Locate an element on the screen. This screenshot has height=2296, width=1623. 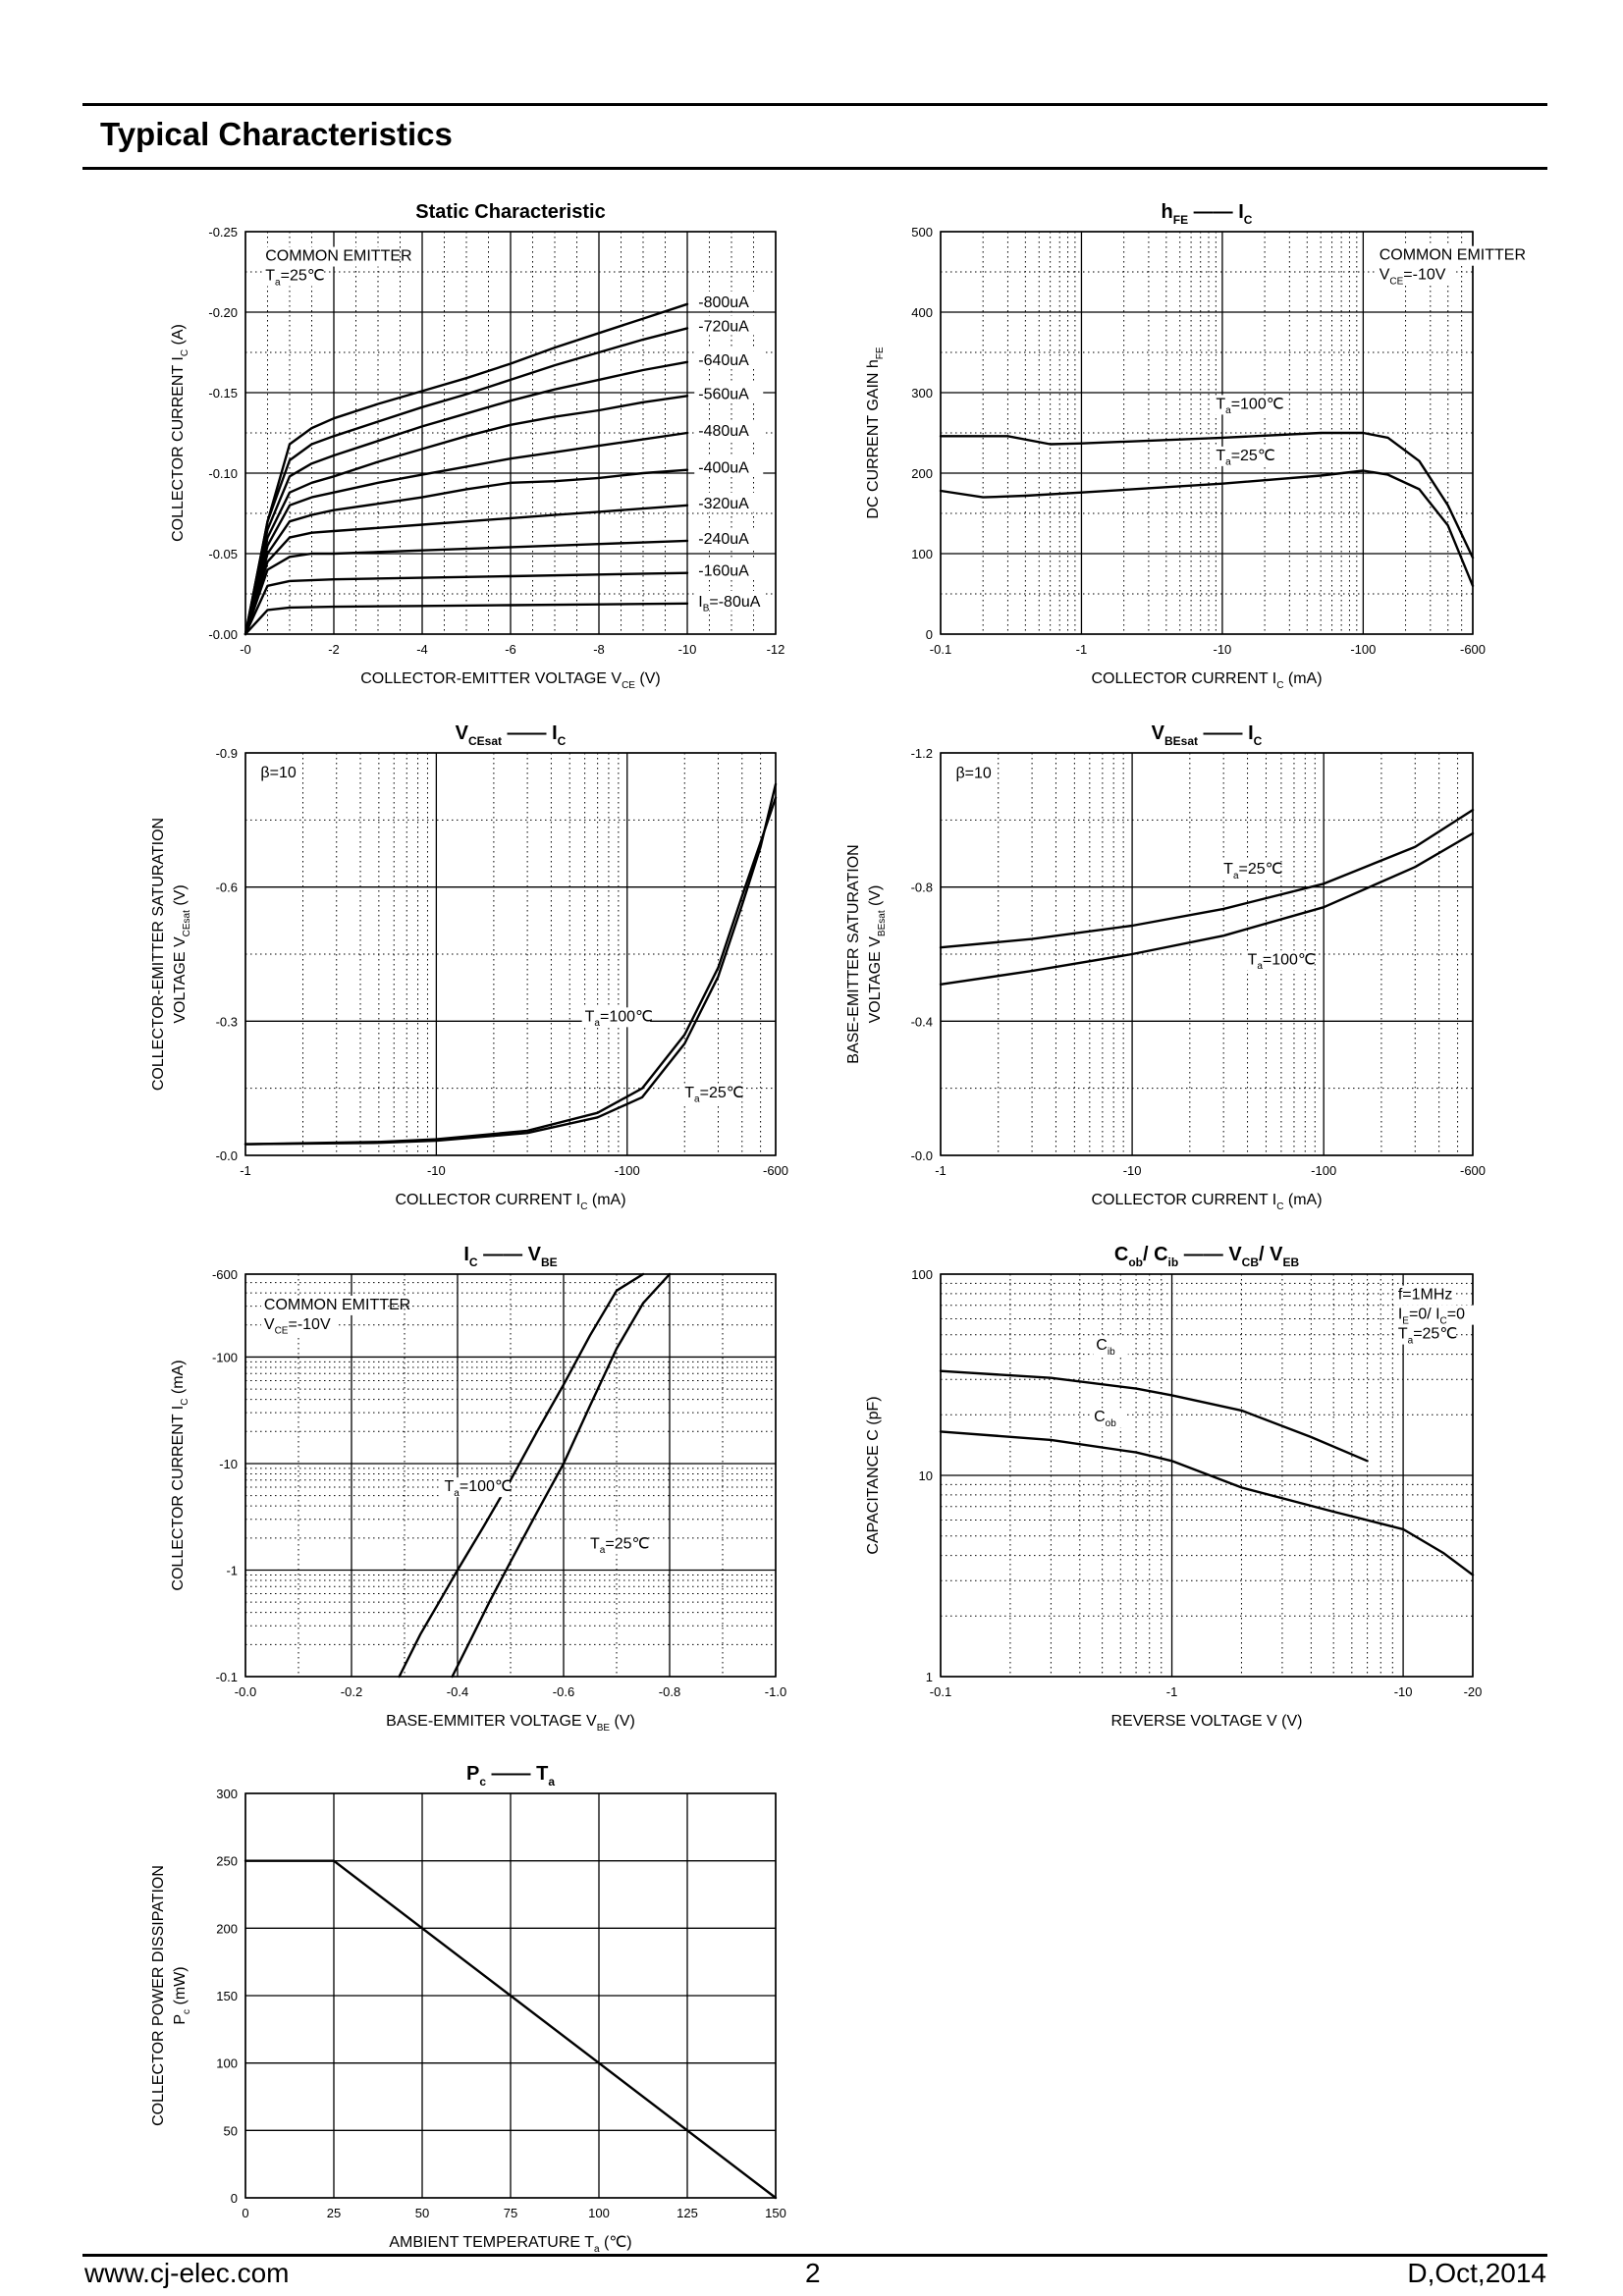
chart-annotation: β=10 is located at coordinates (973, 774).